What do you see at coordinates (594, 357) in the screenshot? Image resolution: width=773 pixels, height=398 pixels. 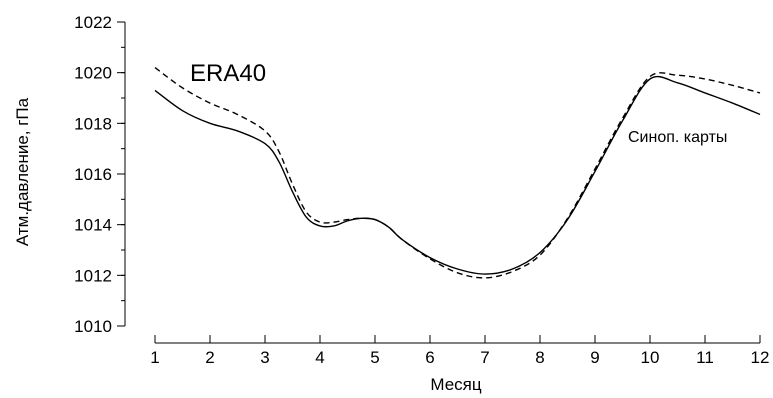 I see `x-tick-label: 9` at bounding box center [594, 357].